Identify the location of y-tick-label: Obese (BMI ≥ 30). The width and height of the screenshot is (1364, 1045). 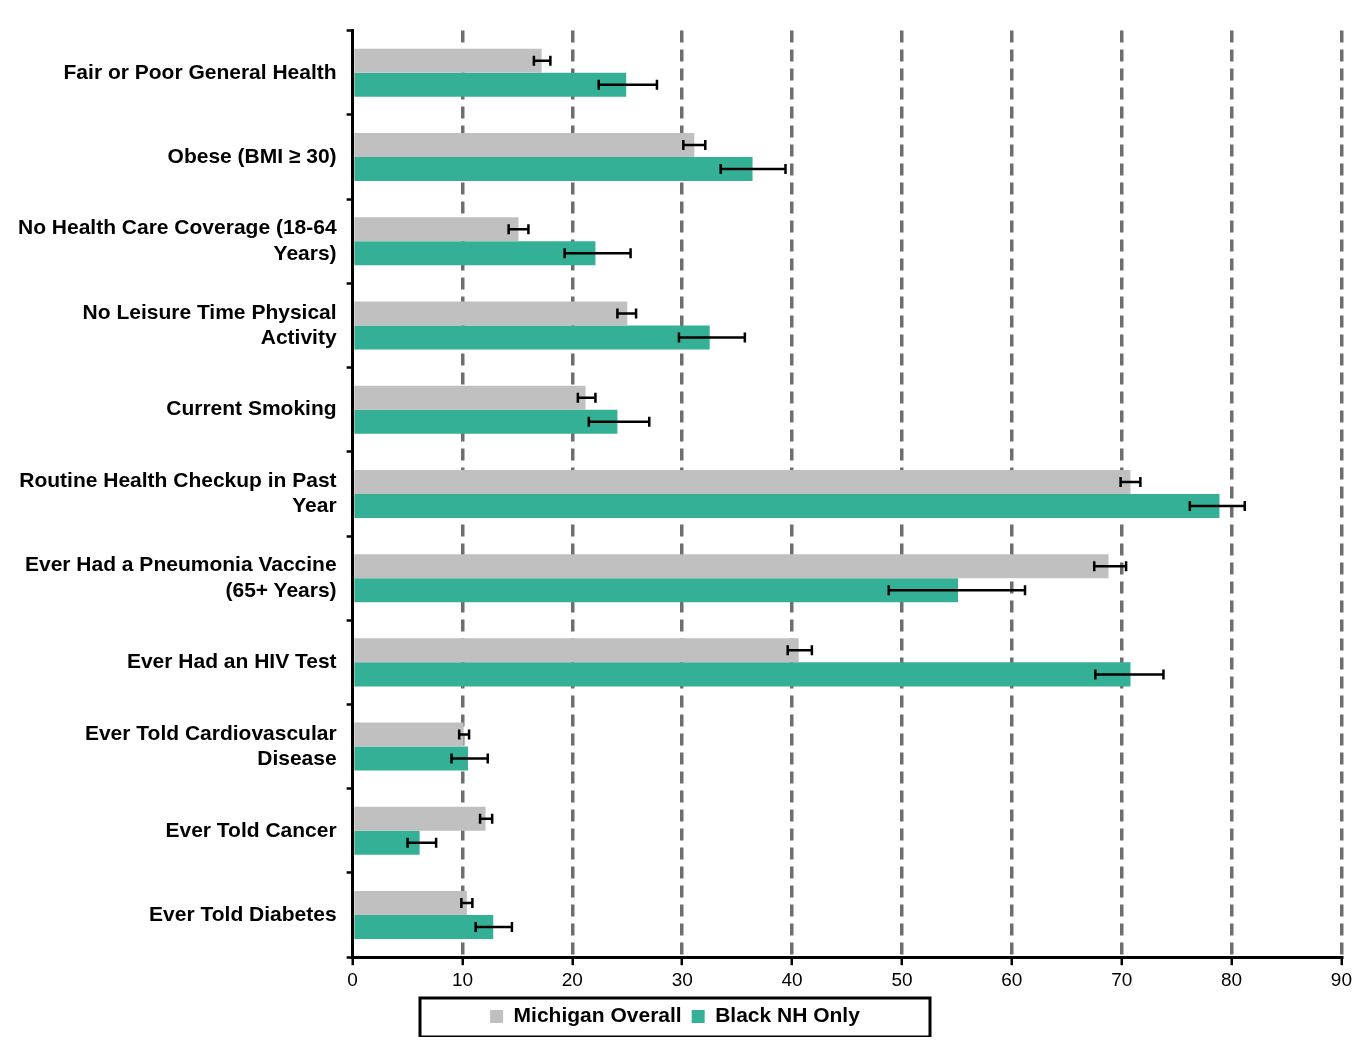
(252, 155).